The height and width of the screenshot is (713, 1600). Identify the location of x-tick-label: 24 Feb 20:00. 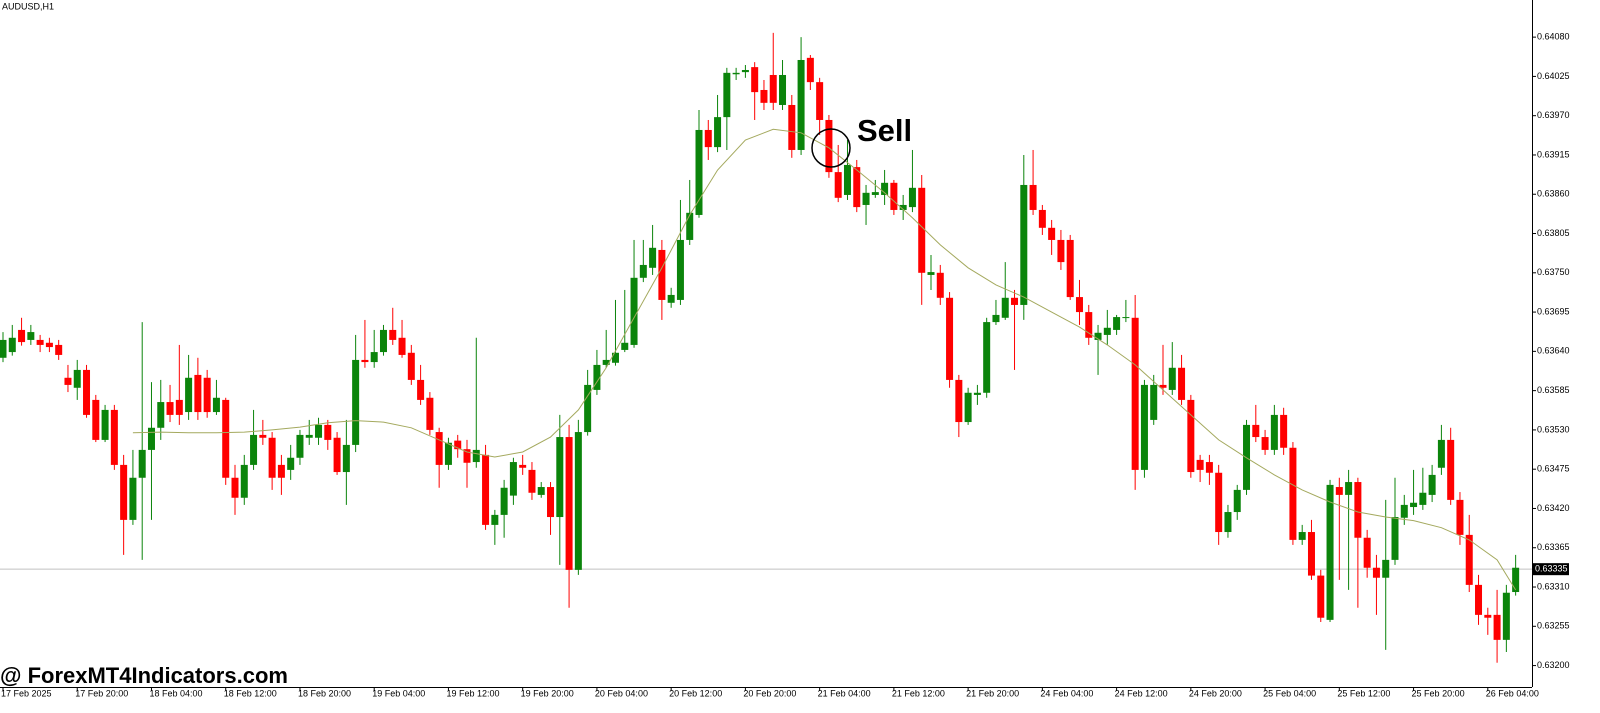
(1215, 693).